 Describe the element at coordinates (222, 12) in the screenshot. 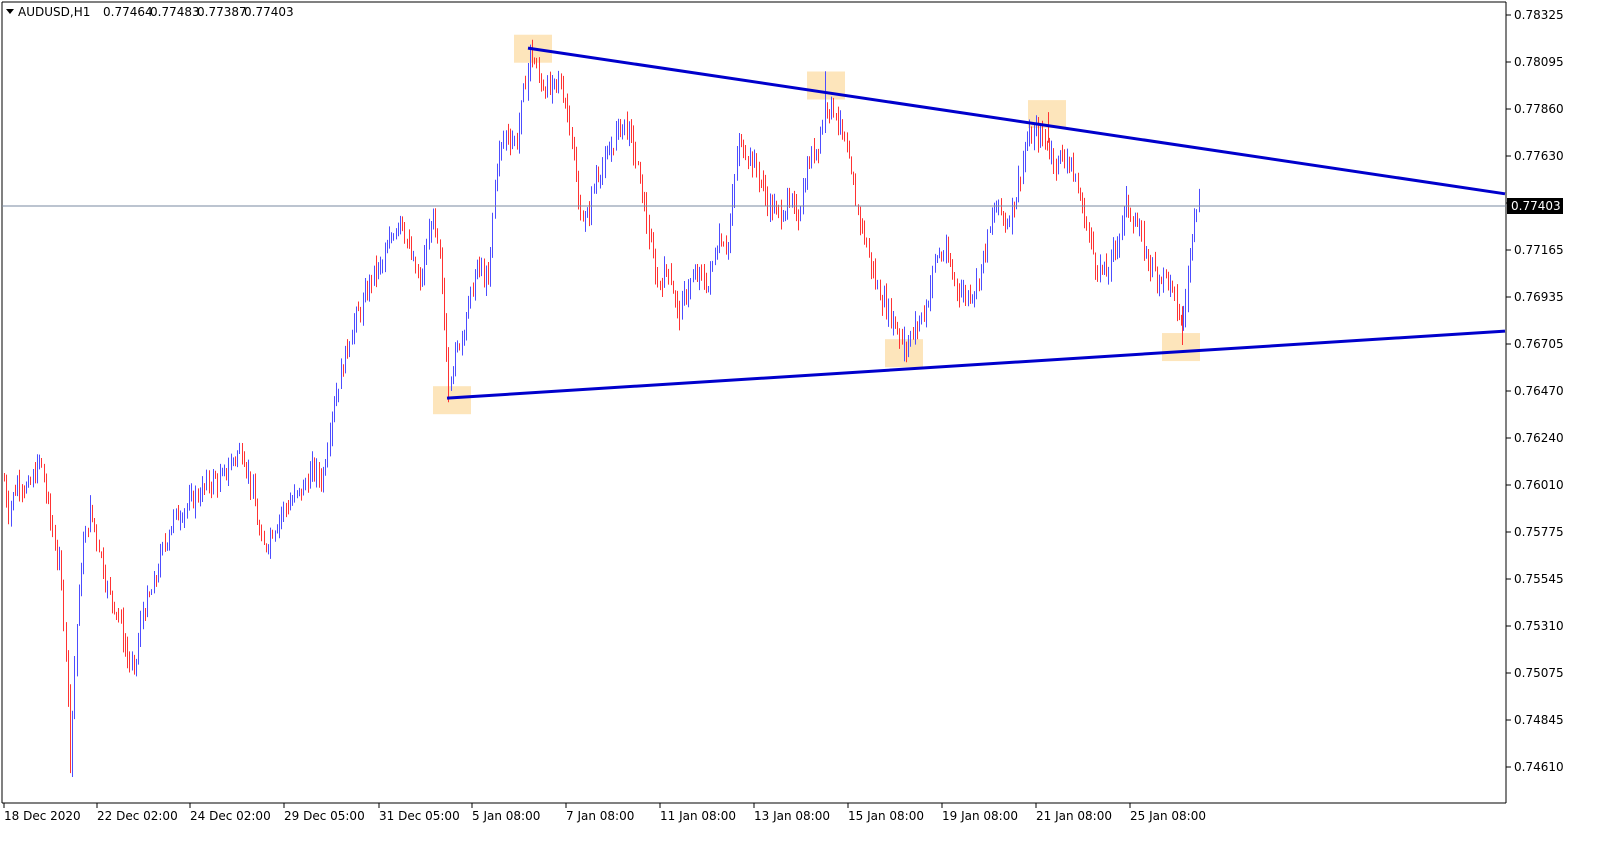

I see `low-value: 0.77387` at that location.